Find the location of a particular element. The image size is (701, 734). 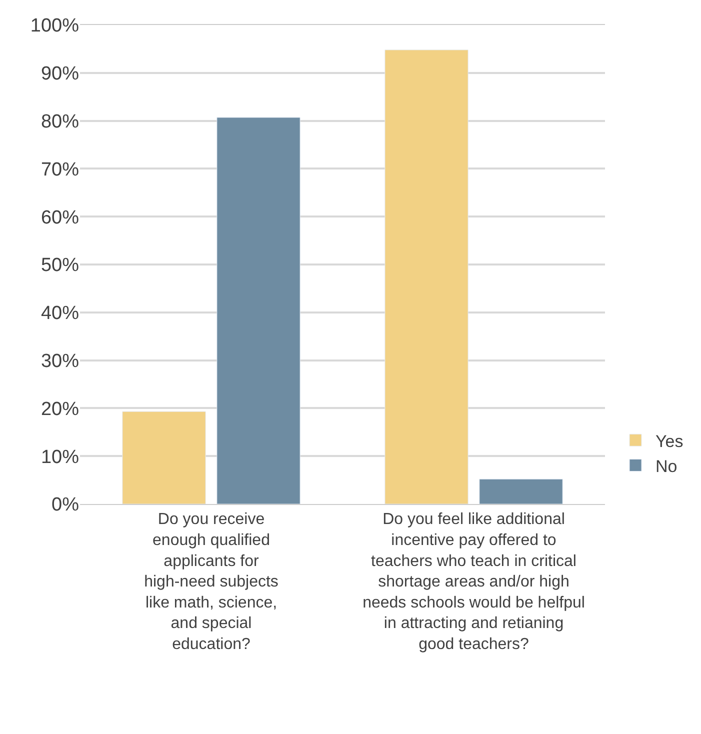

y-tick-label: 80% is located at coordinates (60, 121).